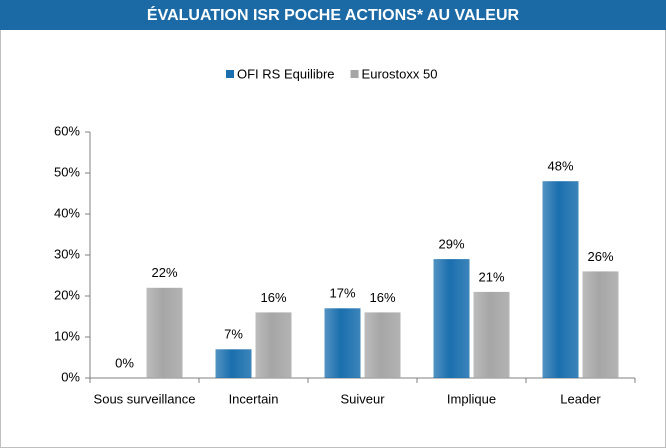  I want to click on chart-title: ÉVALUATION ISR POCHE ACTIONS* AU VALEUR, so click(333, 14).